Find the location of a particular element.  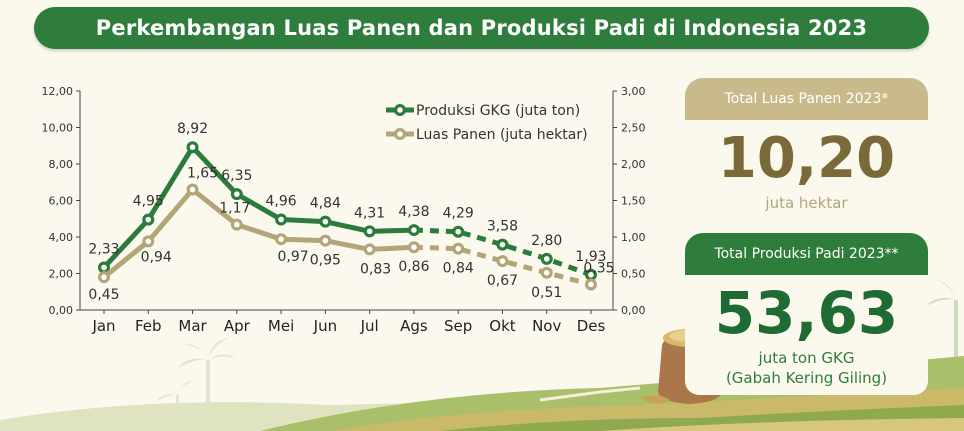

data-label: 0,95 is located at coordinates (325, 261).